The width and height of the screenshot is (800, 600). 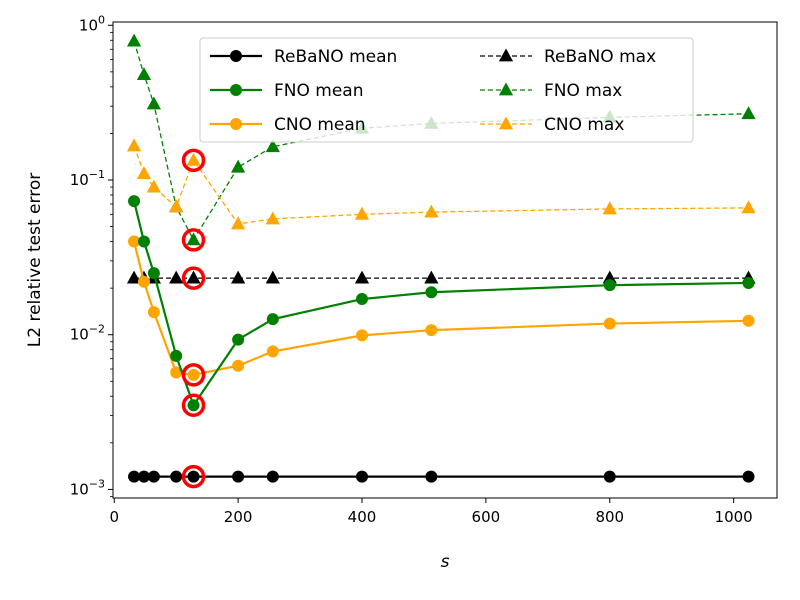 I want to click on y-tick-label: 10⁻¹, so click(x=87, y=178).